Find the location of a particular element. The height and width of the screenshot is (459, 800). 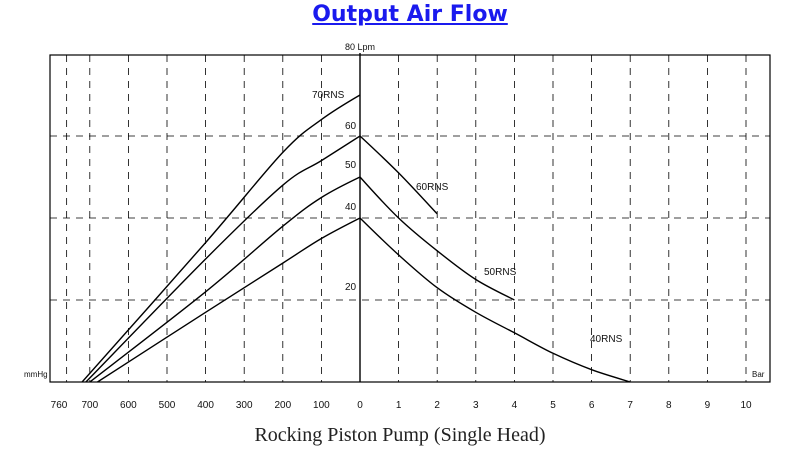

x-tick-label-pressure: 2 is located at coordinates (437, 405).